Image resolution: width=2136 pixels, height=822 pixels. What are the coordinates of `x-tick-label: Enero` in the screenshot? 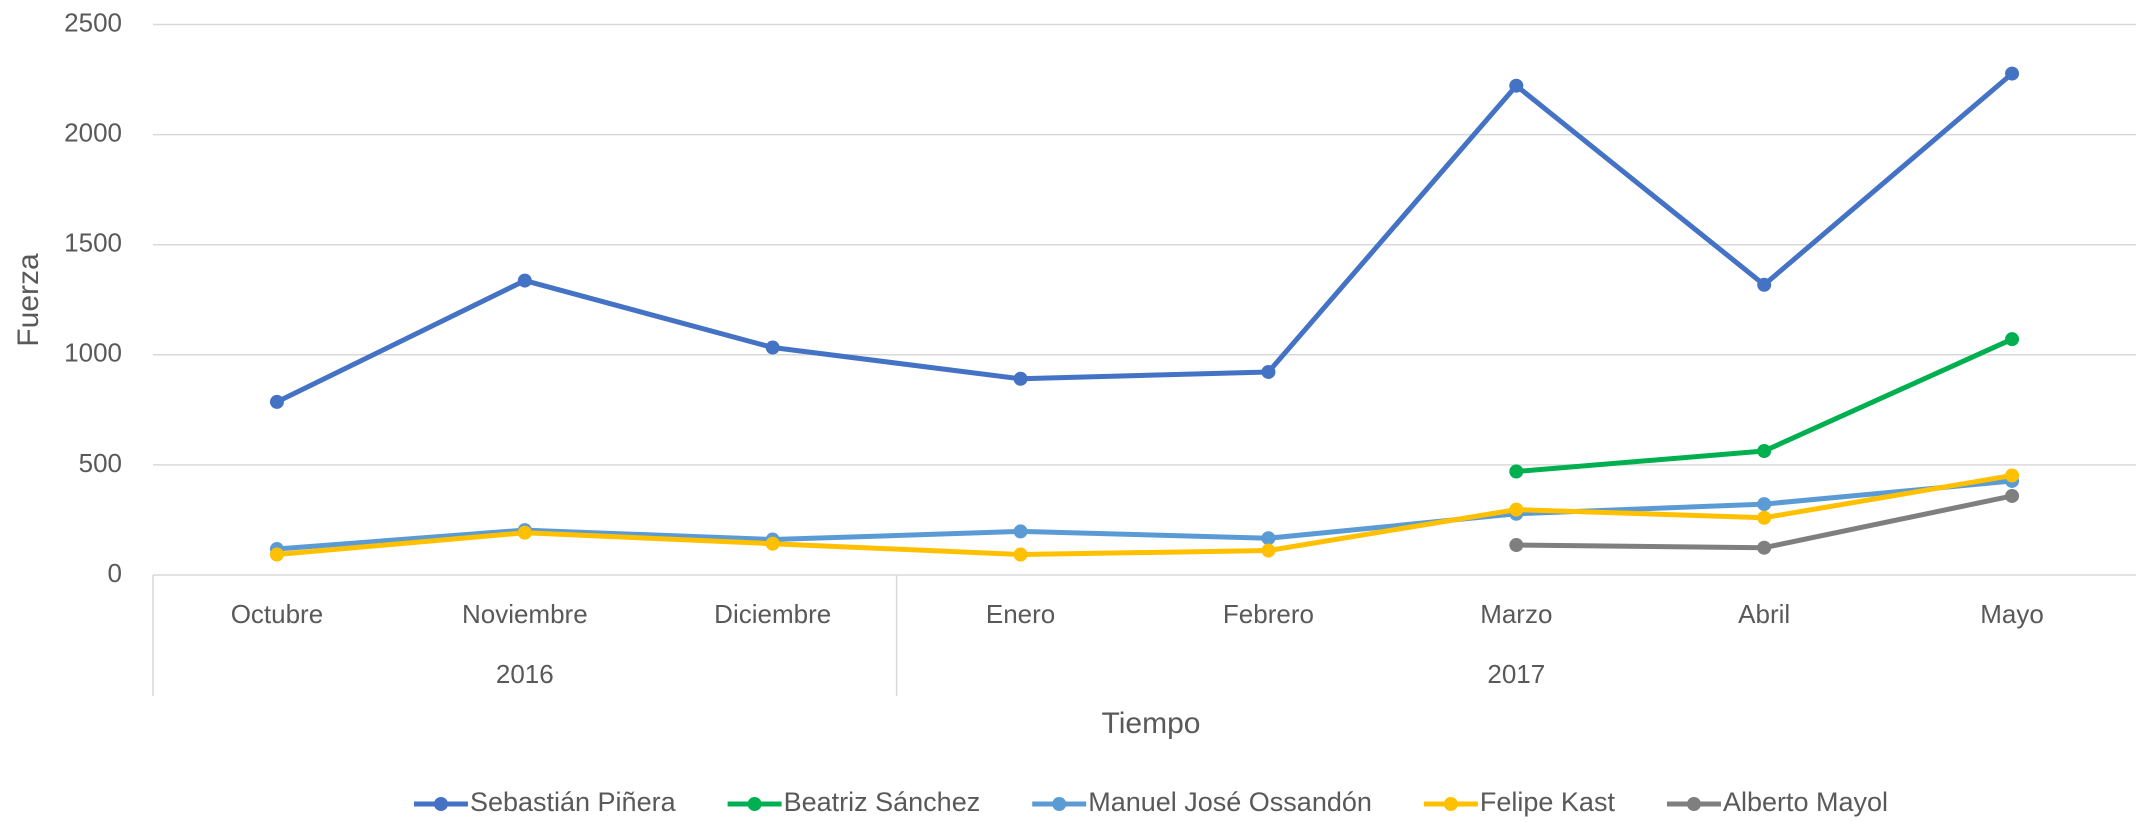 It's located at (1020, 614).